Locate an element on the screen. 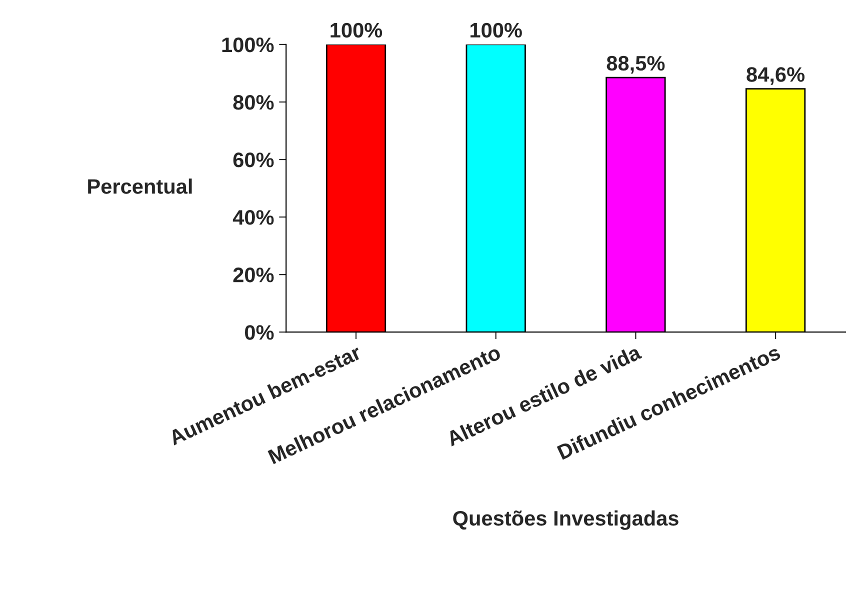  x-axis-title: Questões Investigadas is located at coordinates (565, 520).